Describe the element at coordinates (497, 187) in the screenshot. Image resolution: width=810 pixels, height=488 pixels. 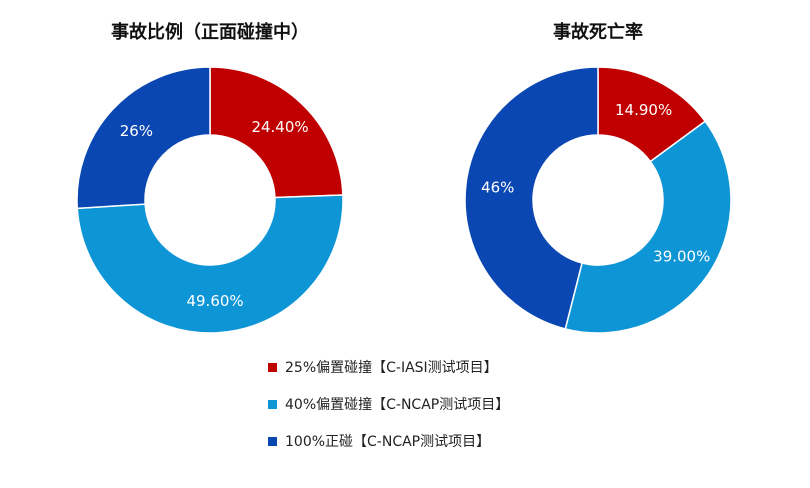
I see `donut2-label-100-frontal: 46%` at that location.